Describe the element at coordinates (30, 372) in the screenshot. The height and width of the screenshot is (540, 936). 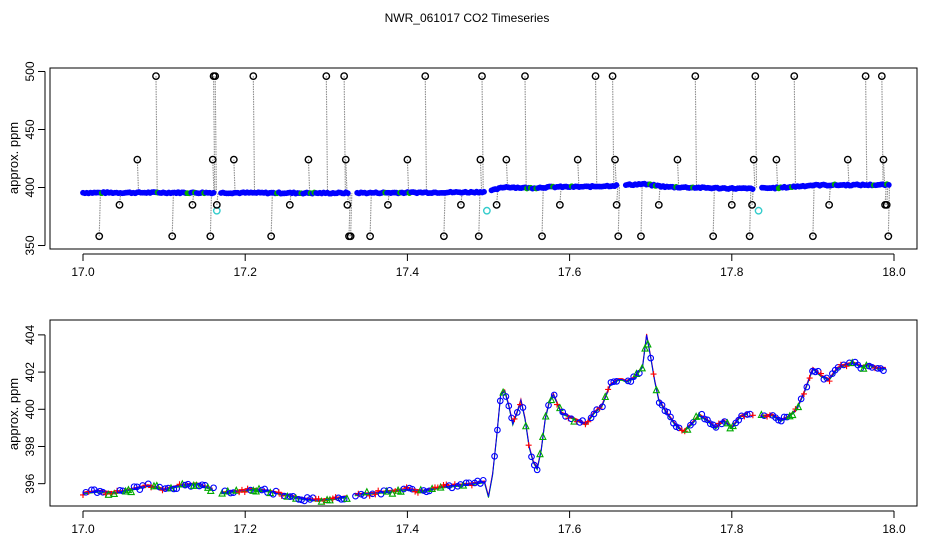
I see `y-tick-label: 402` at that location.